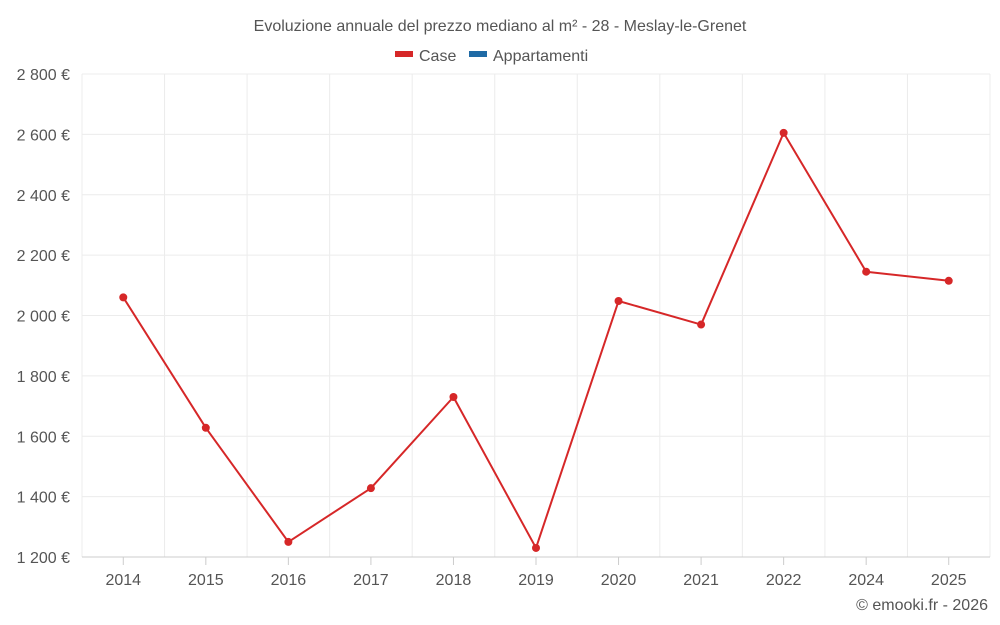 This screenshot has height=625, width=1000. What do you see at coordinates (701, 580) in the screenshot?
I see `x-tick-label: 2021` at bounding box center [701, 580].